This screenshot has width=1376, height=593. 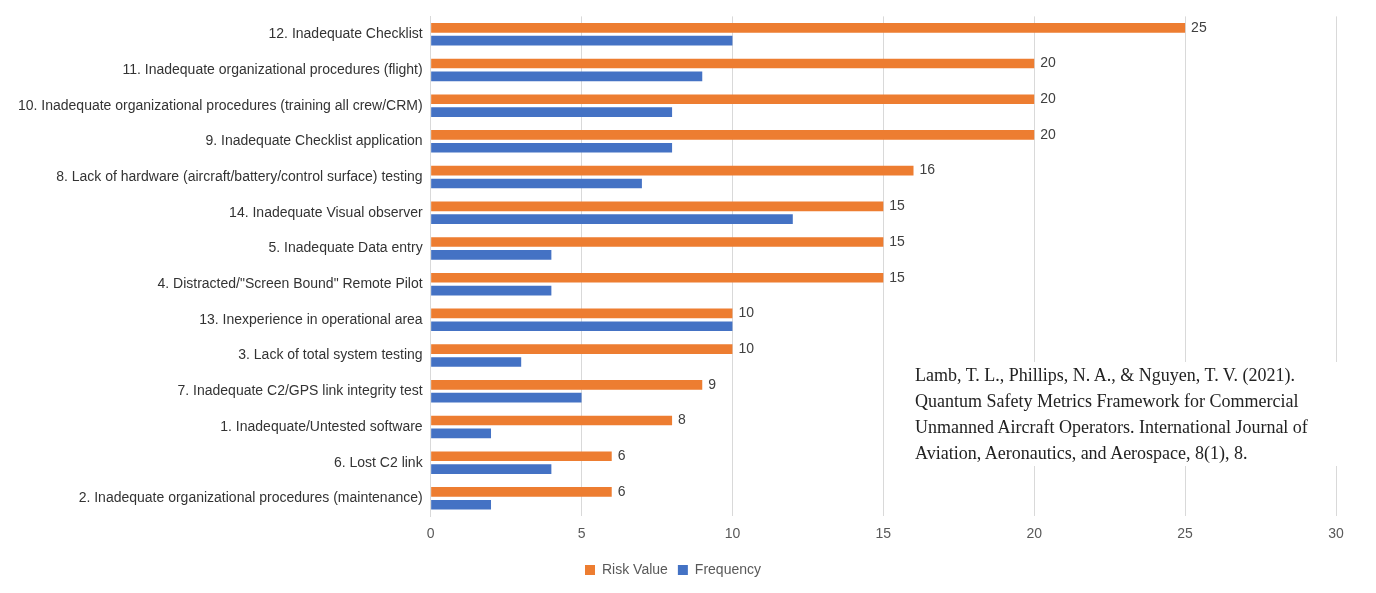 What do you see at coordinates (272, 68) in the screenshot?
I see `y-tick-label: 11. Inadequate organizational procedures (flight)` at bounding box center [272, 68].